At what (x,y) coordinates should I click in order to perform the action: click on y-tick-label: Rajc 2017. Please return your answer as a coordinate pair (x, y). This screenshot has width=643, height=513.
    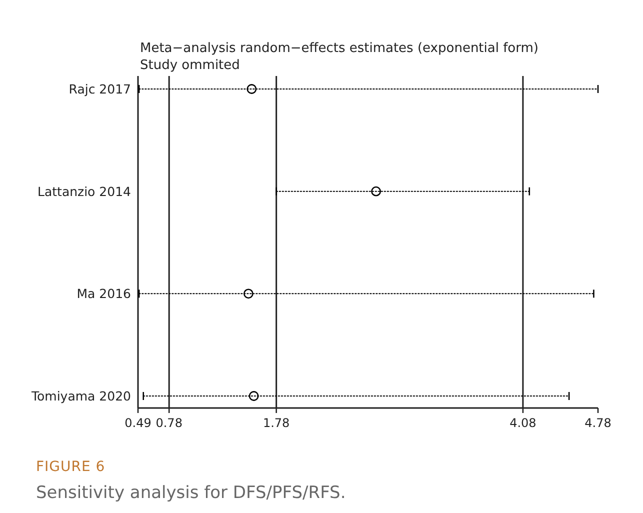
    Looking at the image, I should click on (99, 89).